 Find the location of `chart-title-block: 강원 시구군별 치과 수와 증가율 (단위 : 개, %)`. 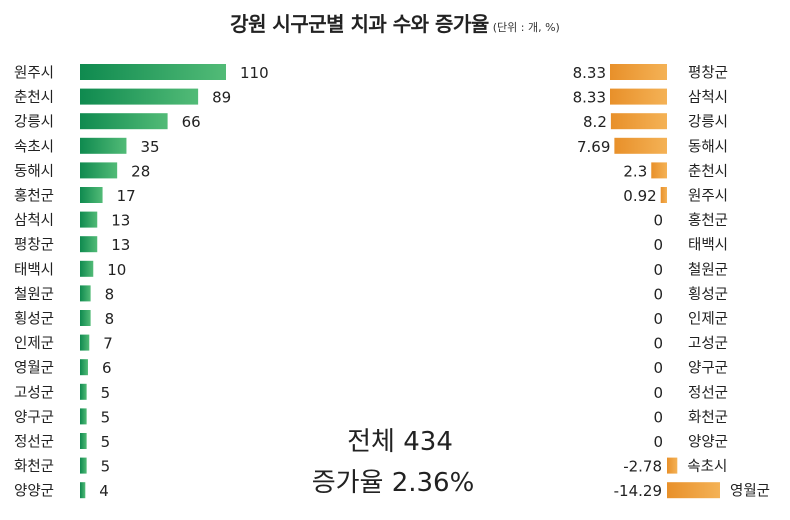

chart-title-block: 강원 시구군별 치과 수와 증가율 (단위 : 개, %) is located at coordinates (395, 22).